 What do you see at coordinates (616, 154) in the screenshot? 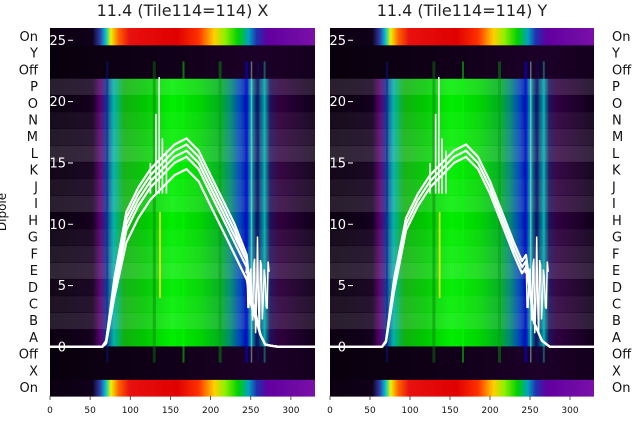
I see `row-label: L` at bounding box center [616, 154].